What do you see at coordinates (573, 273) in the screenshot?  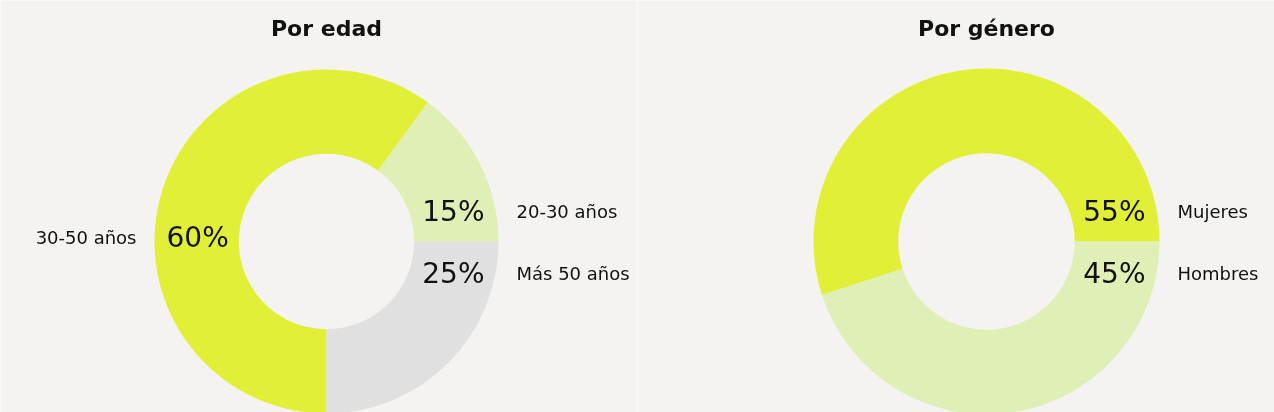 I see `slice-label: Más 50 años` at bounding box center [573, 273].